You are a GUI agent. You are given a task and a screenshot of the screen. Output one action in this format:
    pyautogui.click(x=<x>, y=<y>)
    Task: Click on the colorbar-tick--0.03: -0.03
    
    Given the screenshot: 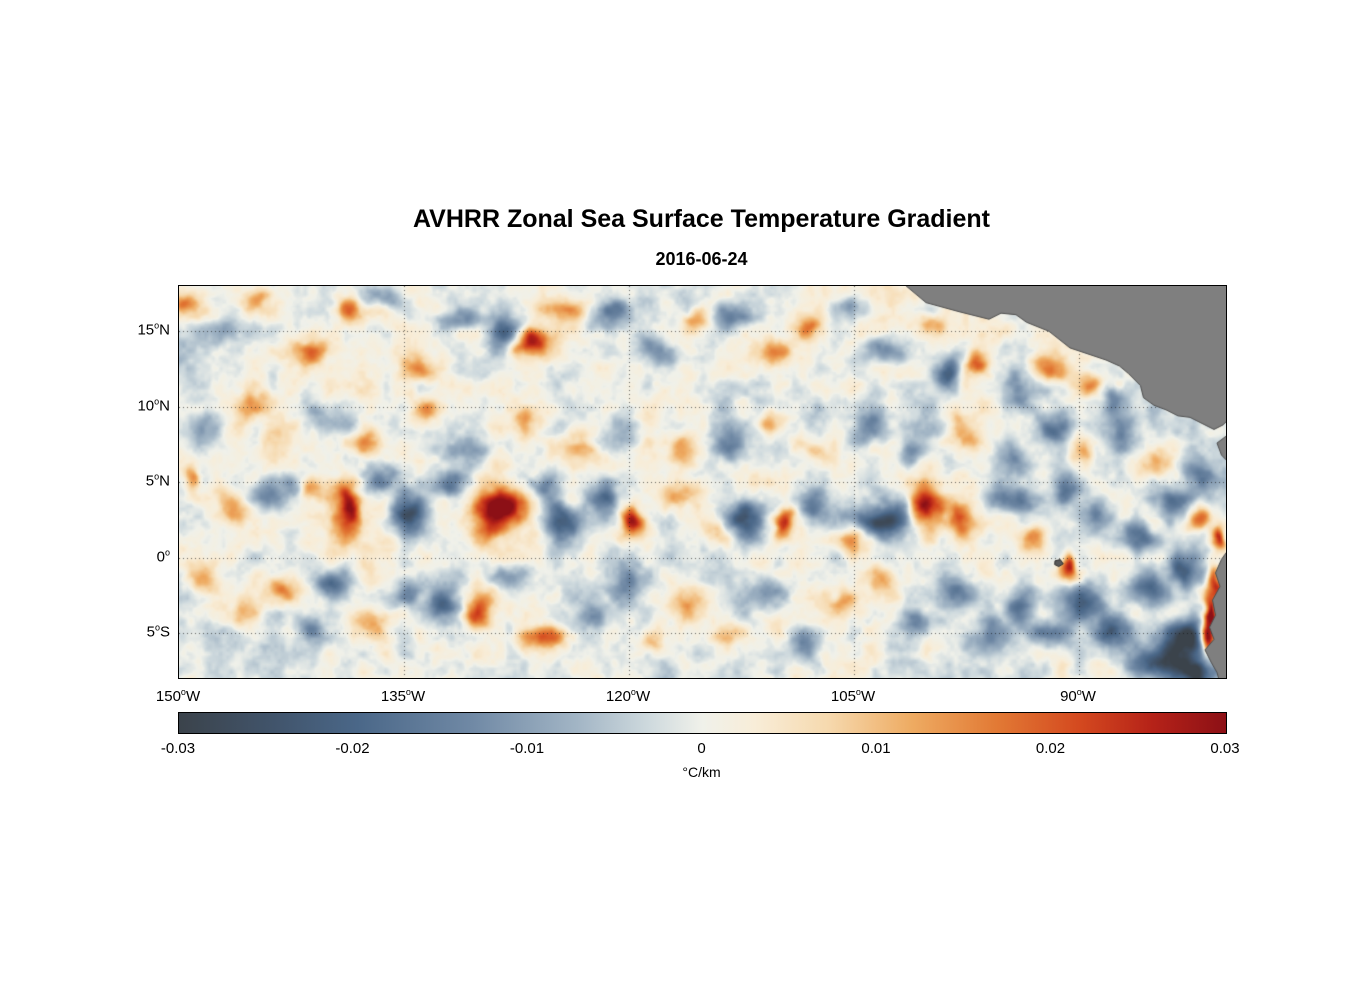 What is the action you would take?
    pyautogui.click(x=178, y=748)
    